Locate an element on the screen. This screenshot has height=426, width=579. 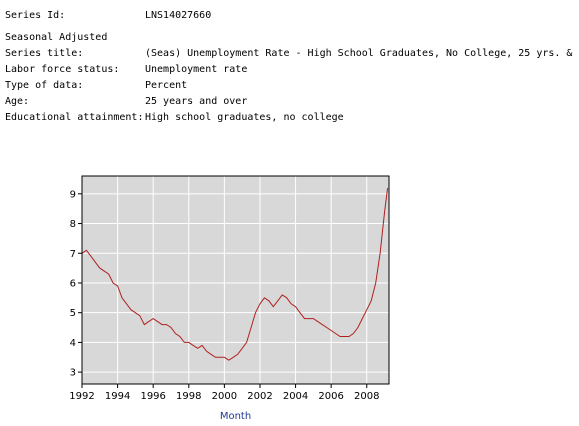
x-tick-label-1998: 1998 is located at coordinates (188, 396).